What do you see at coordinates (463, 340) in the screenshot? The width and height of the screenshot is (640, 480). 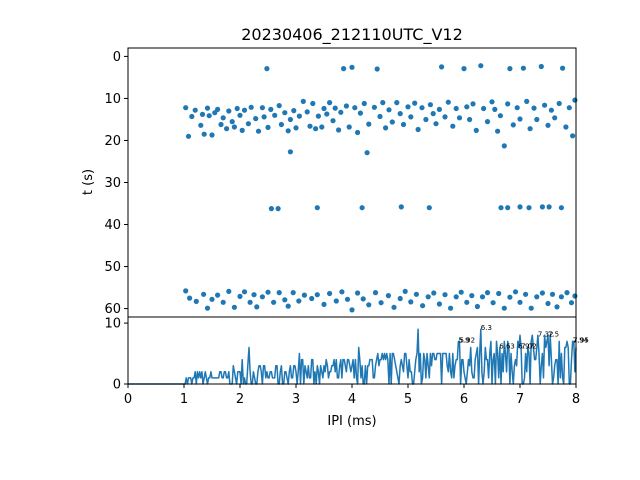 I see `histogram-peak-label: 5.9` at bounding box center [463, 340].